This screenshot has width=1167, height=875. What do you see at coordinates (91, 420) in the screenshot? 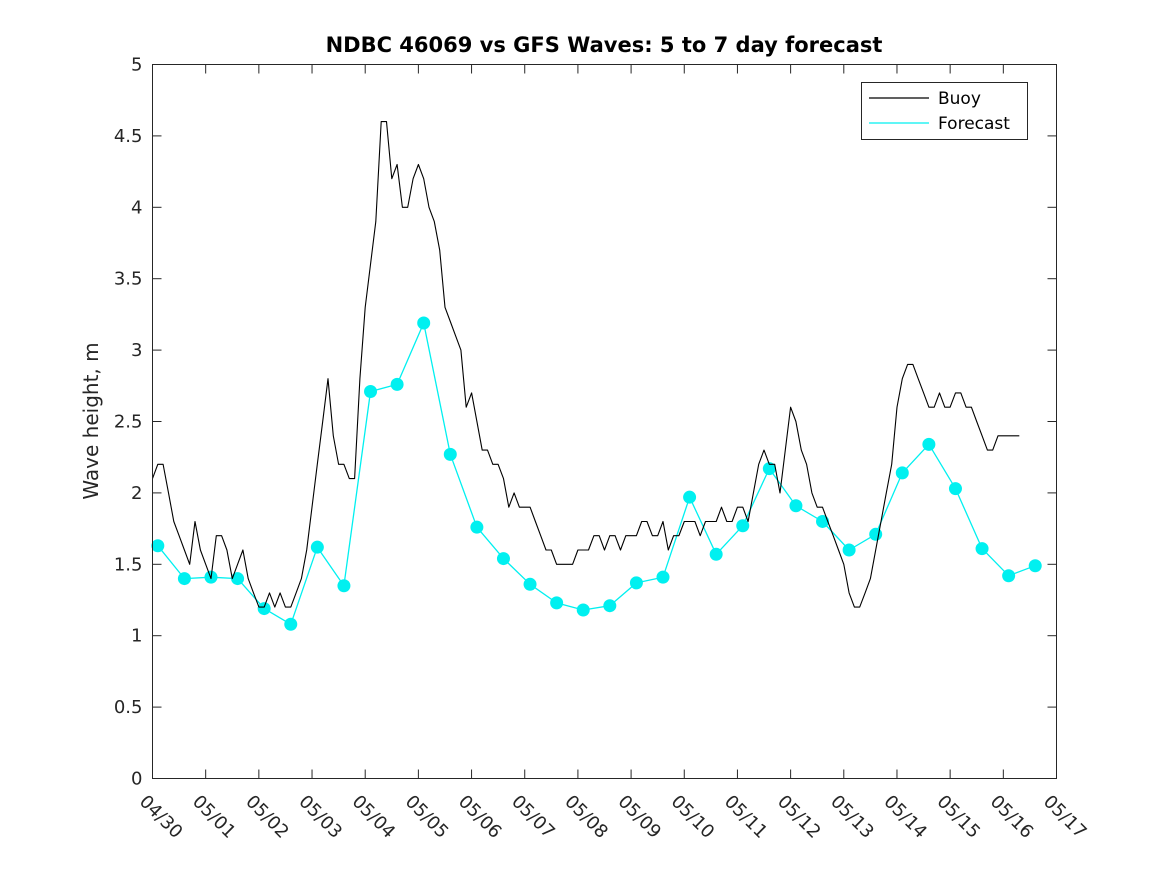
I see `y-axis-label: Wave height, m` at bounding box center [91, 420].